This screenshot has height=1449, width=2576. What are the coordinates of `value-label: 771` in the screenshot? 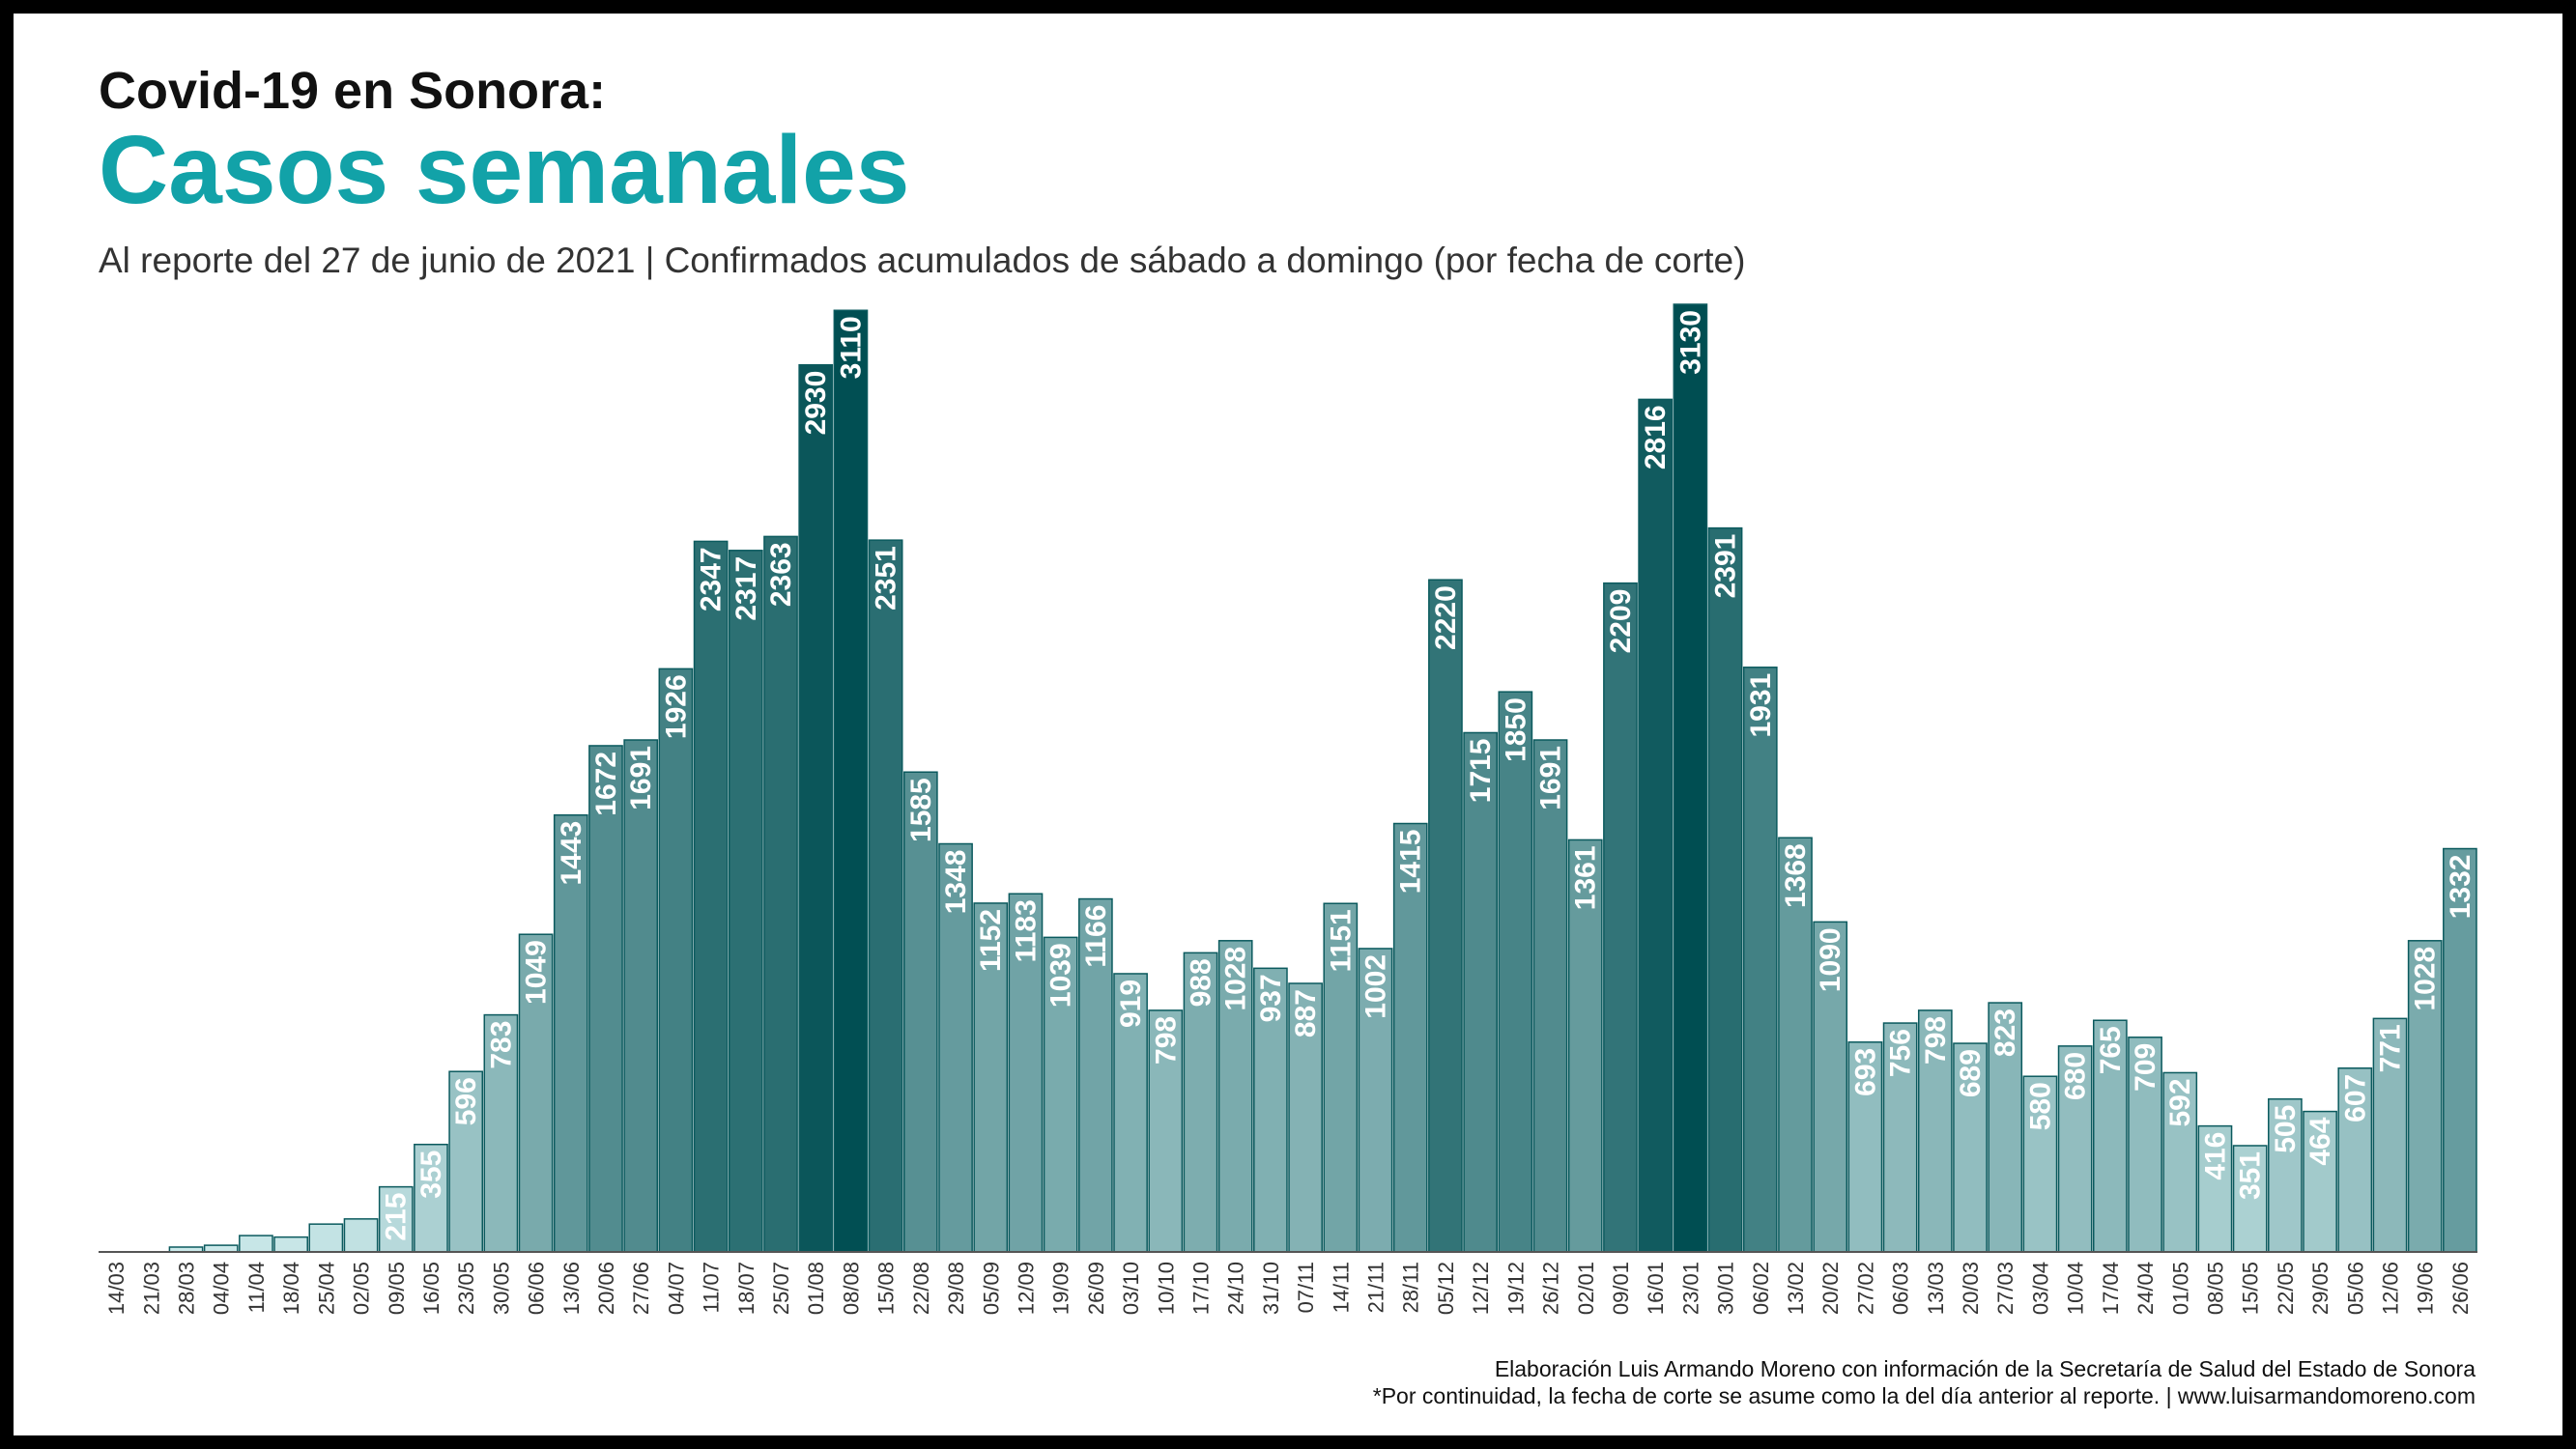 It's located at (2390, 1048).